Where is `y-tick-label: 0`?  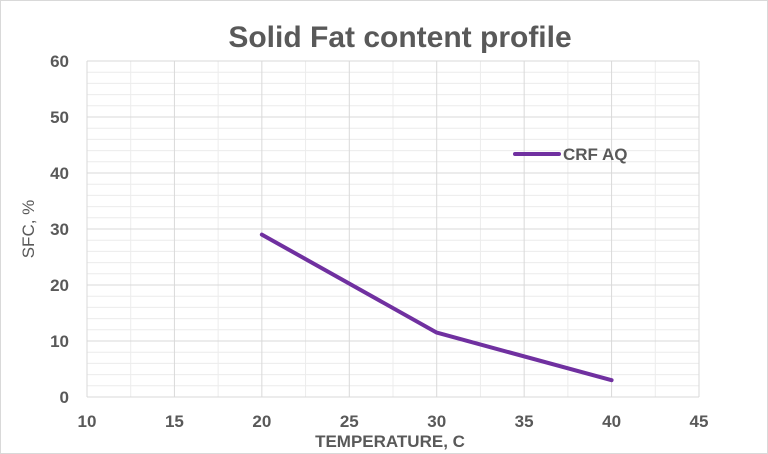 y-tick-label: 0 is located at coordinates (64, 397).